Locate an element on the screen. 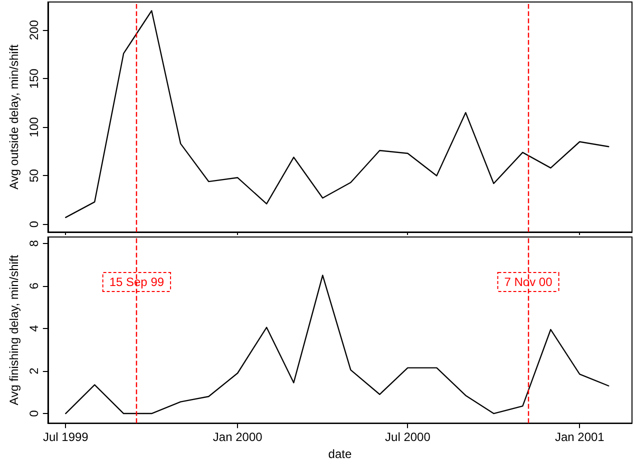 This screenshot has height=465, width=634. y-axis-title: Avg outside delay, min/shift is located at coordinates (14, 117).